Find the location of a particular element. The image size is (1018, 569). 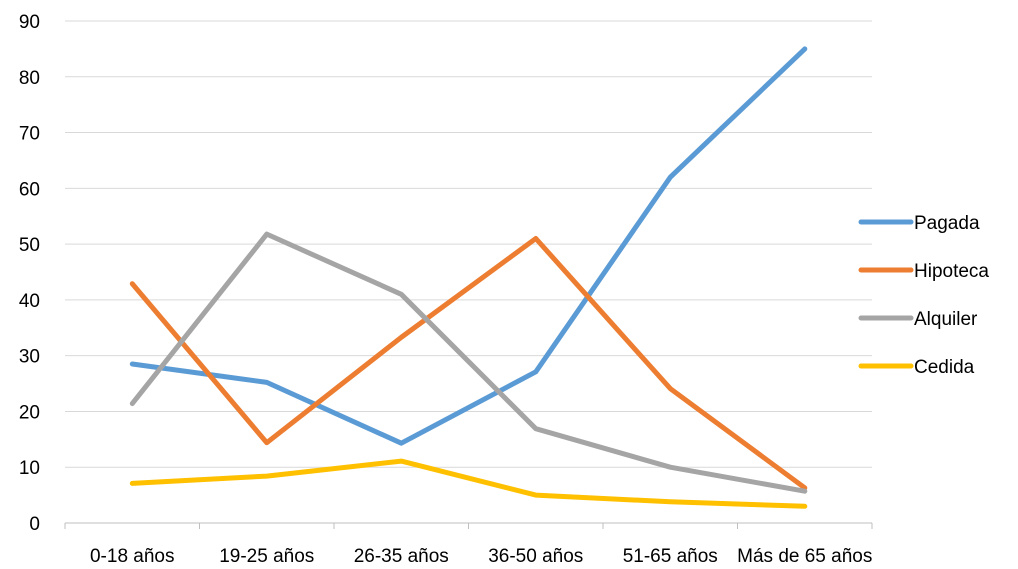

x-tick-label: 0-18 años is located at coordinates (132, 556).